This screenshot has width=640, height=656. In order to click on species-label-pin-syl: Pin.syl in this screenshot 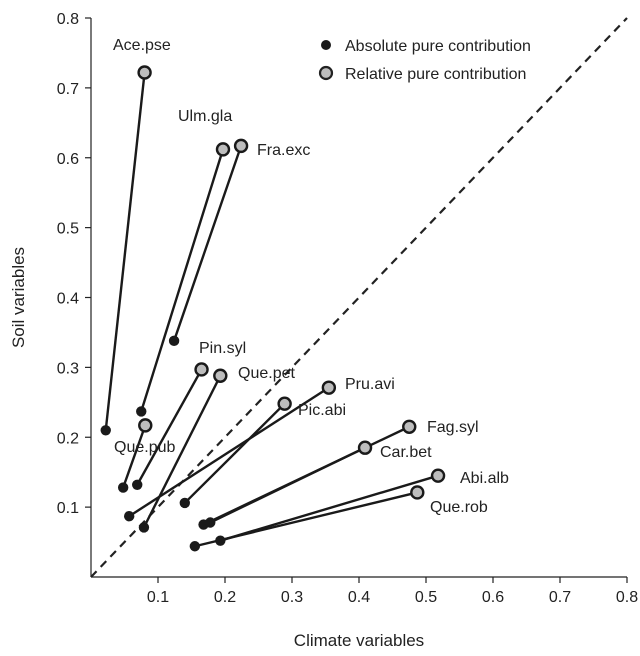, I will do `click(222, 348)`.